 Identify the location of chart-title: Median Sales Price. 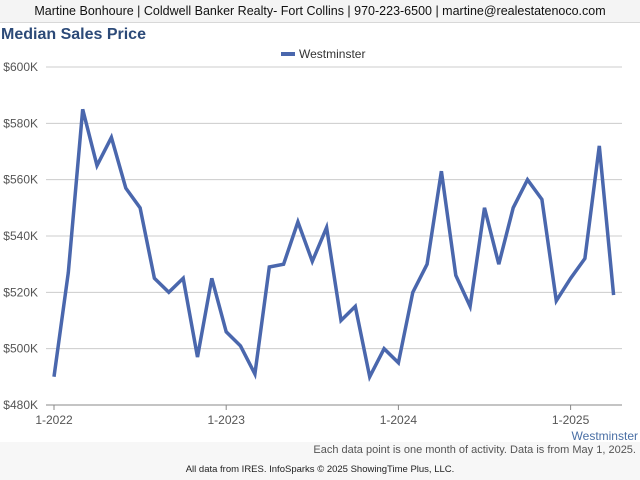
(73, 34).